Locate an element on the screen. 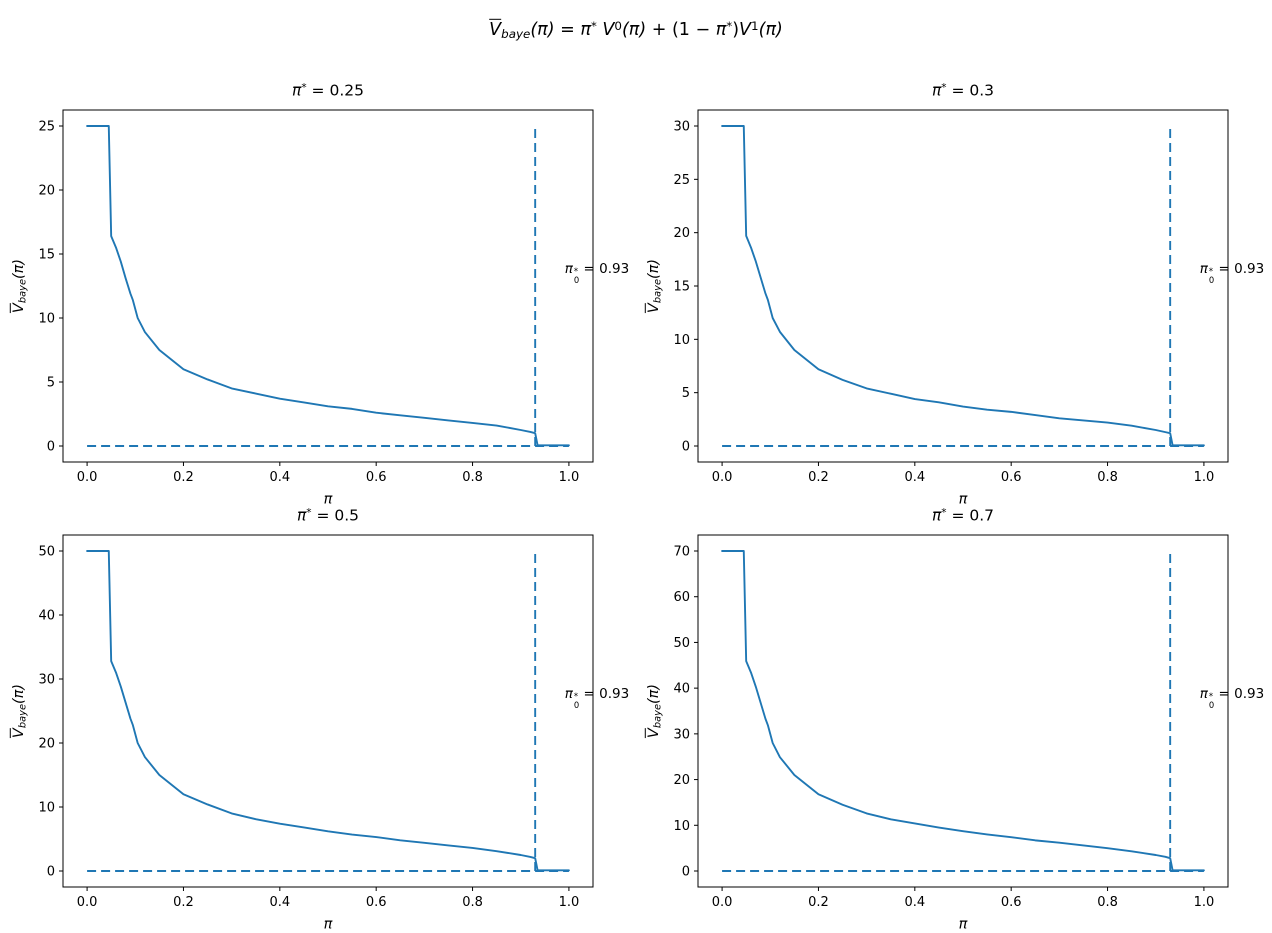 This screenshot has height=933, width=1272. subplot-3-title: π* = 0.7 is located at coordinates (963, 516).